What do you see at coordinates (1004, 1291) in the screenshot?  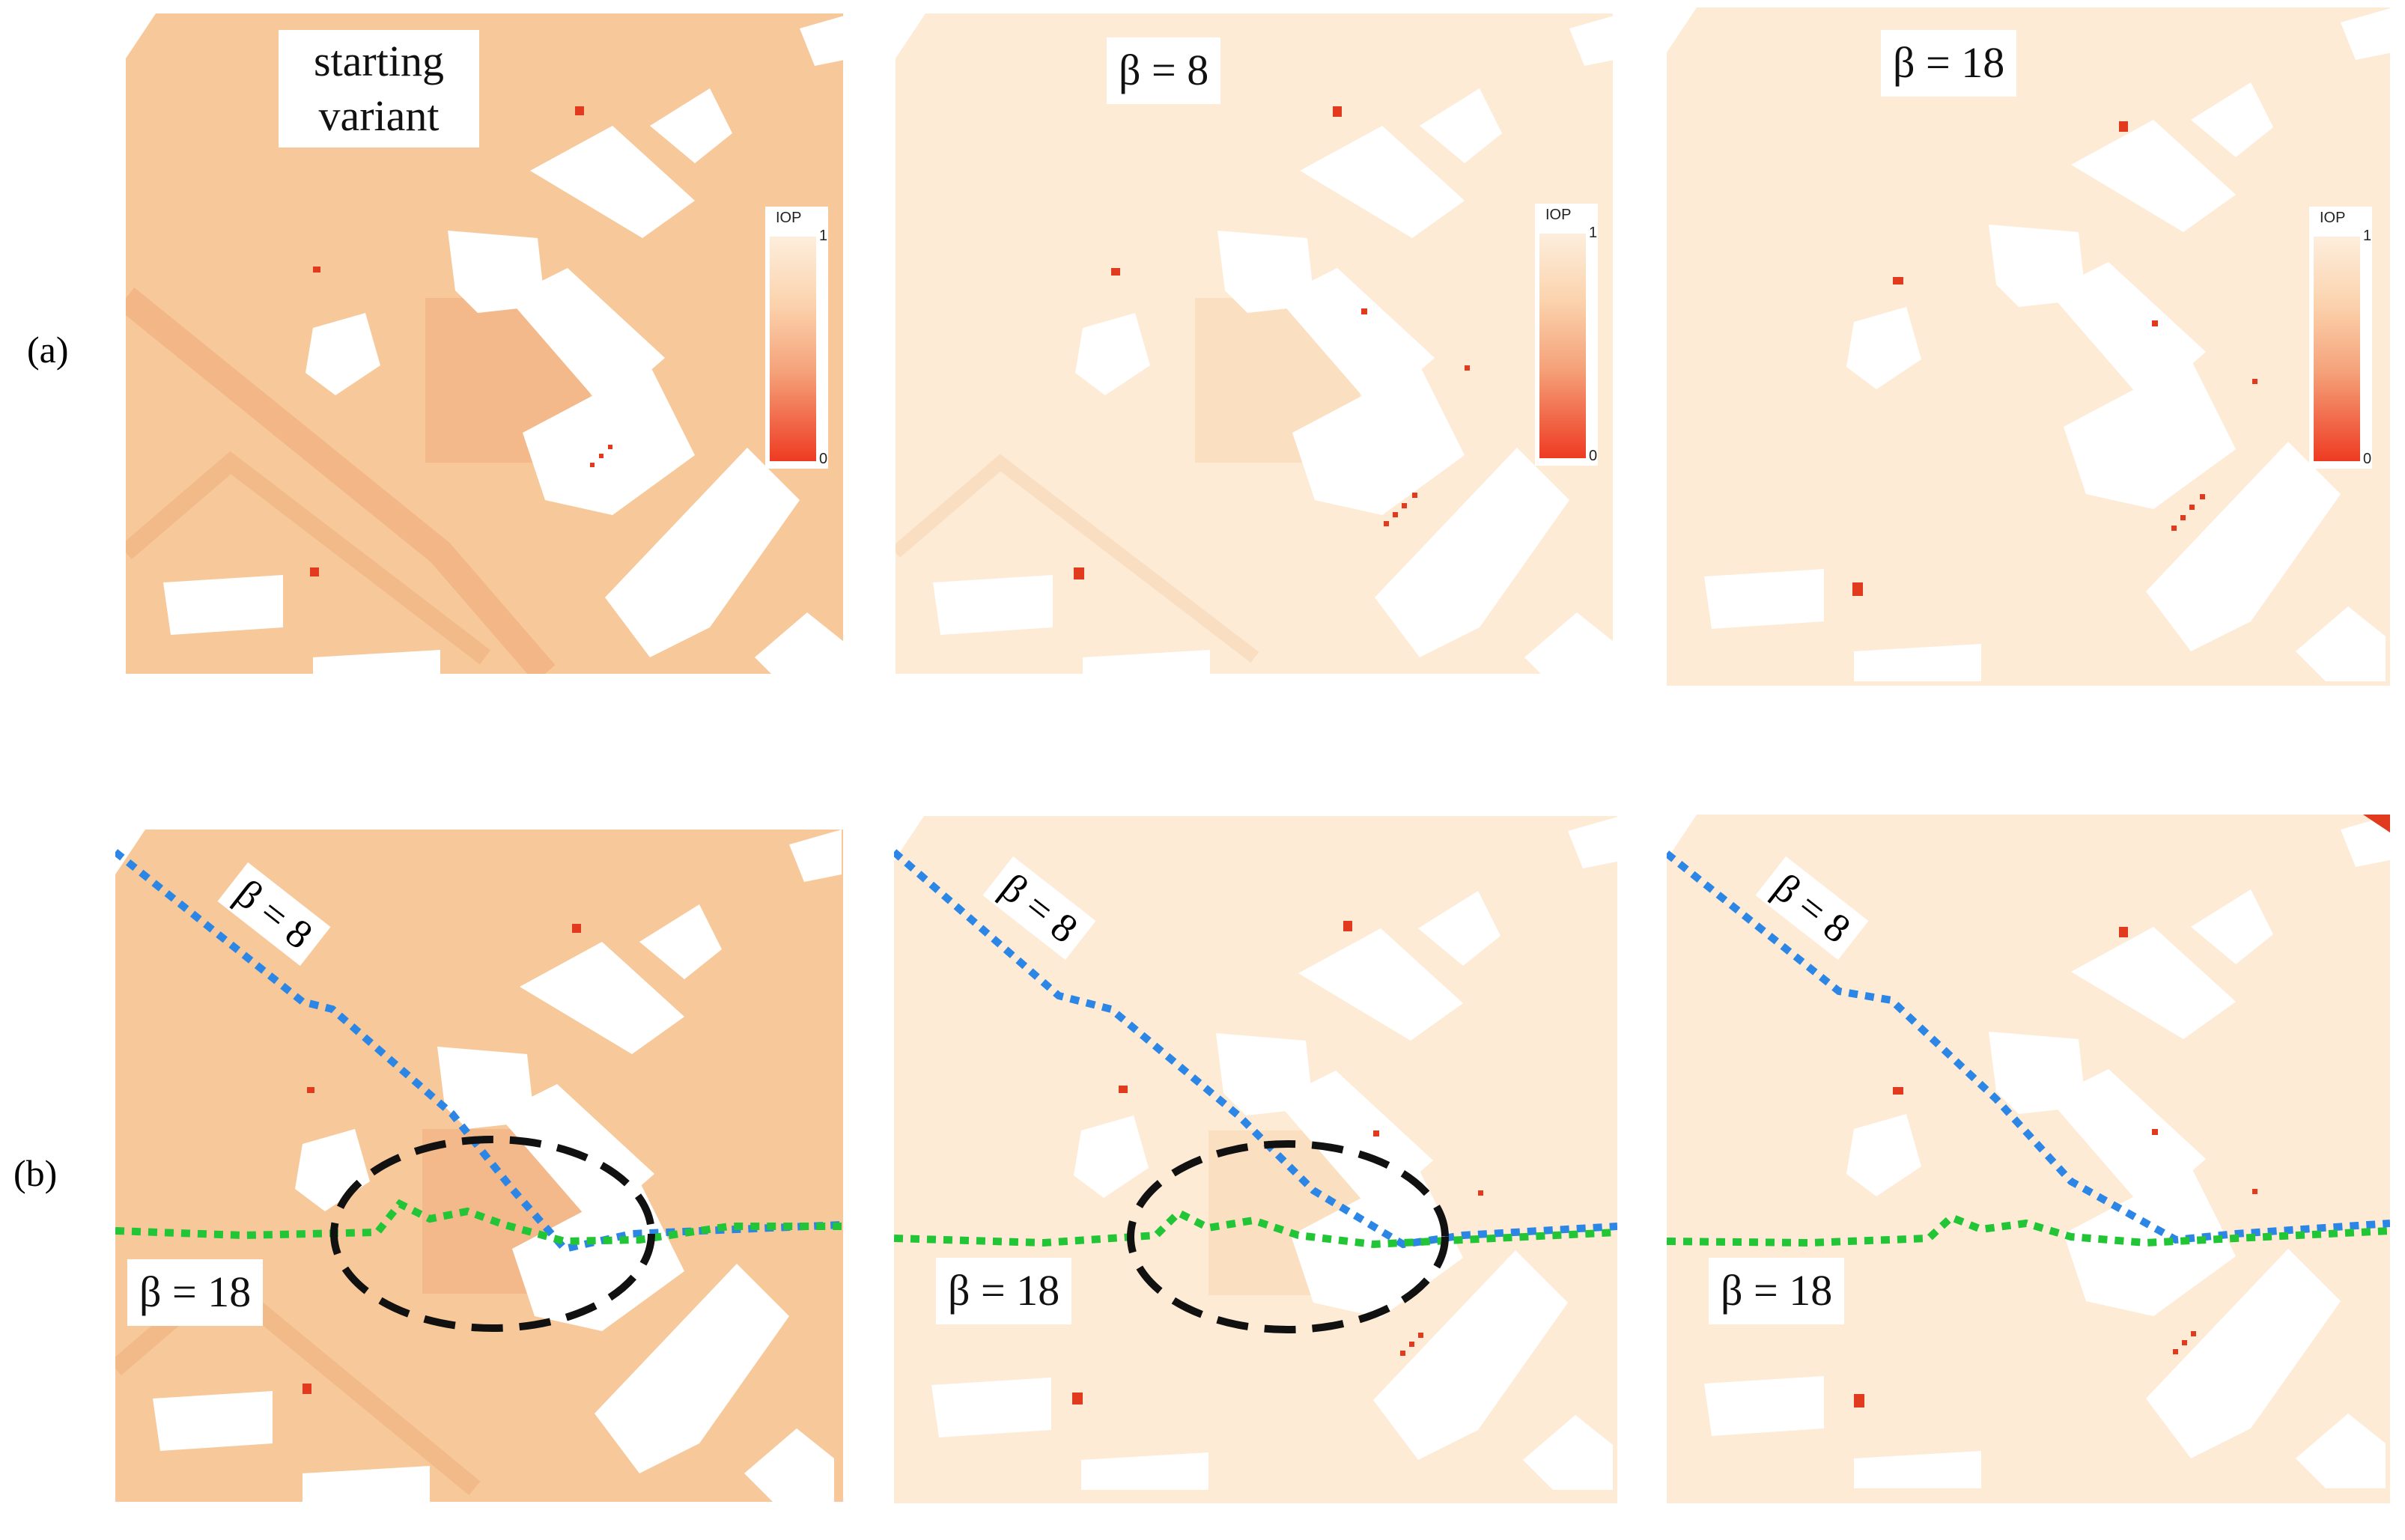 I see `route-label-beta-18-b2: β = 18` at bounding box center [1004, 1291].